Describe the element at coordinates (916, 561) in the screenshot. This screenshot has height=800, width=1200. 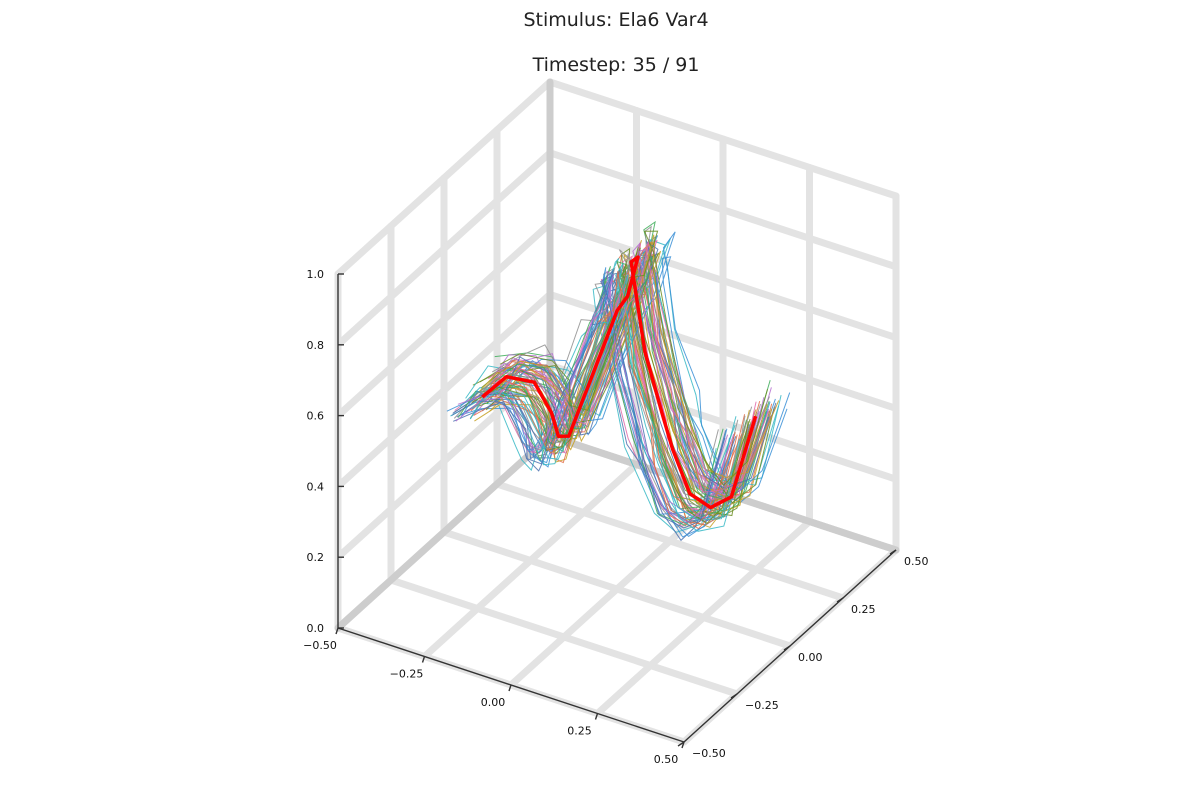
I see `y-tick-label: 0.50` at that location.